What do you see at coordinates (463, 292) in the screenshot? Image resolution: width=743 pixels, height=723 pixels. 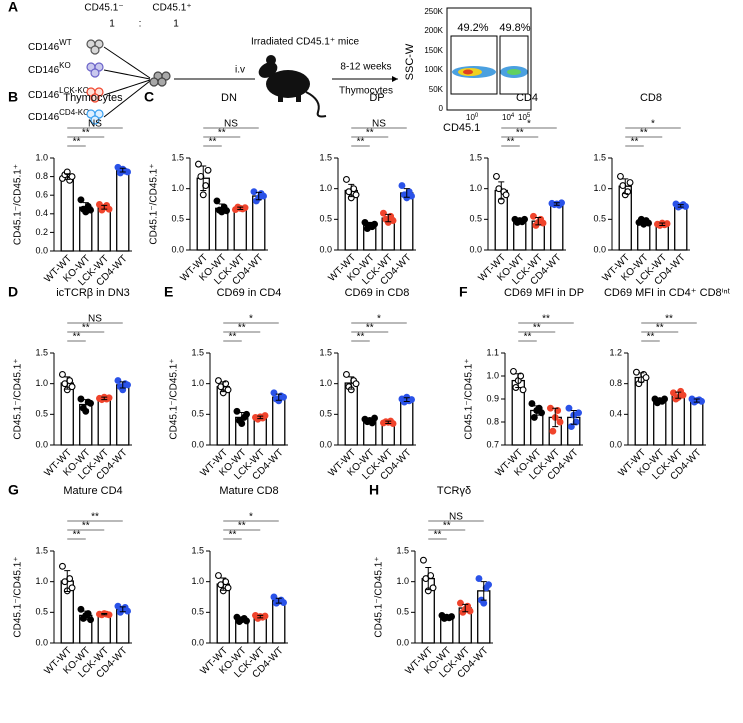 I see `panel-letter: F` at bounding box center [463, 292].